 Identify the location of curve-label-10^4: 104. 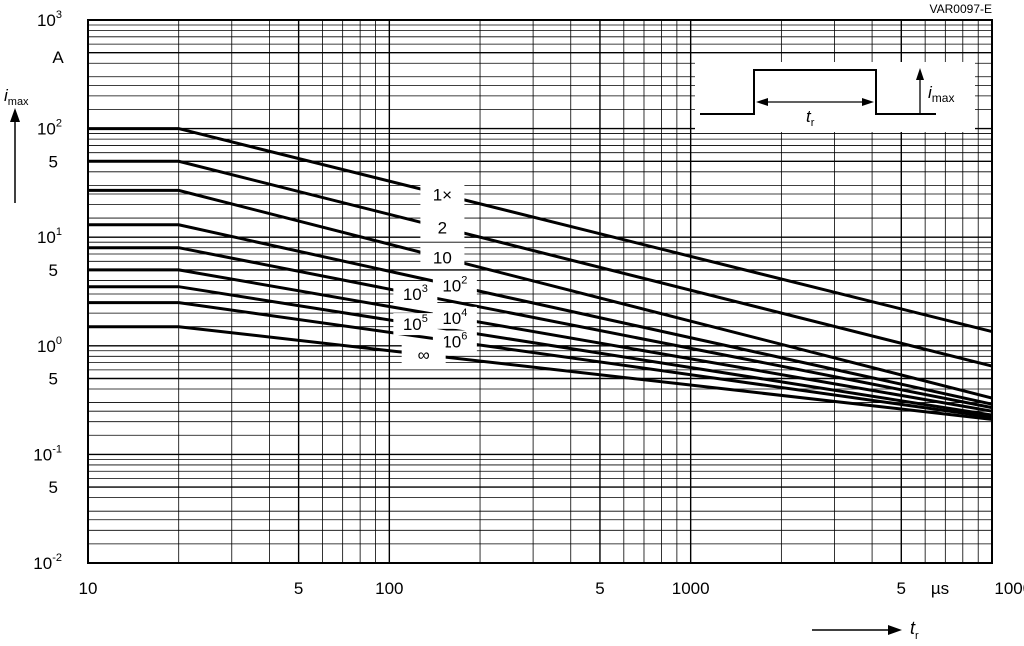
(454, 317).